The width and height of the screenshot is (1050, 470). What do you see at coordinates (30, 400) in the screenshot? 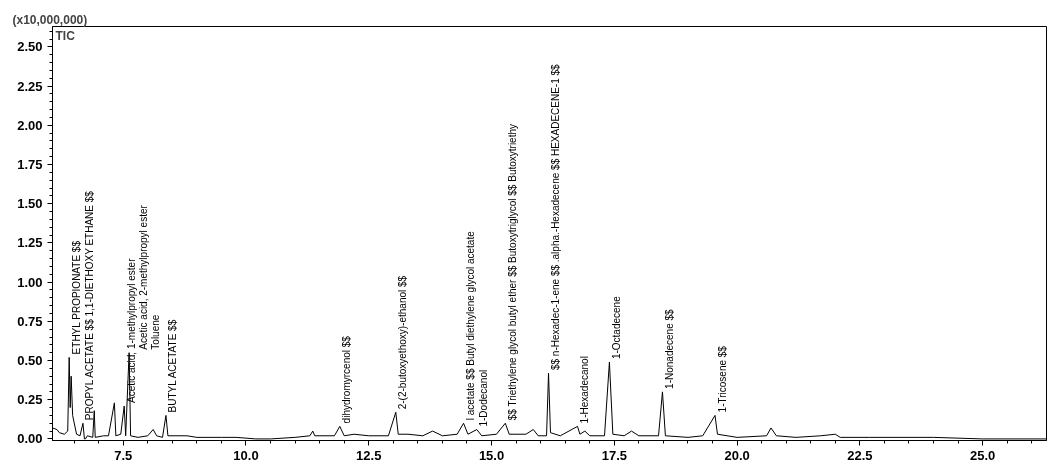
I see `y-tick-label: 0.25` at bounding box center [30, 400].